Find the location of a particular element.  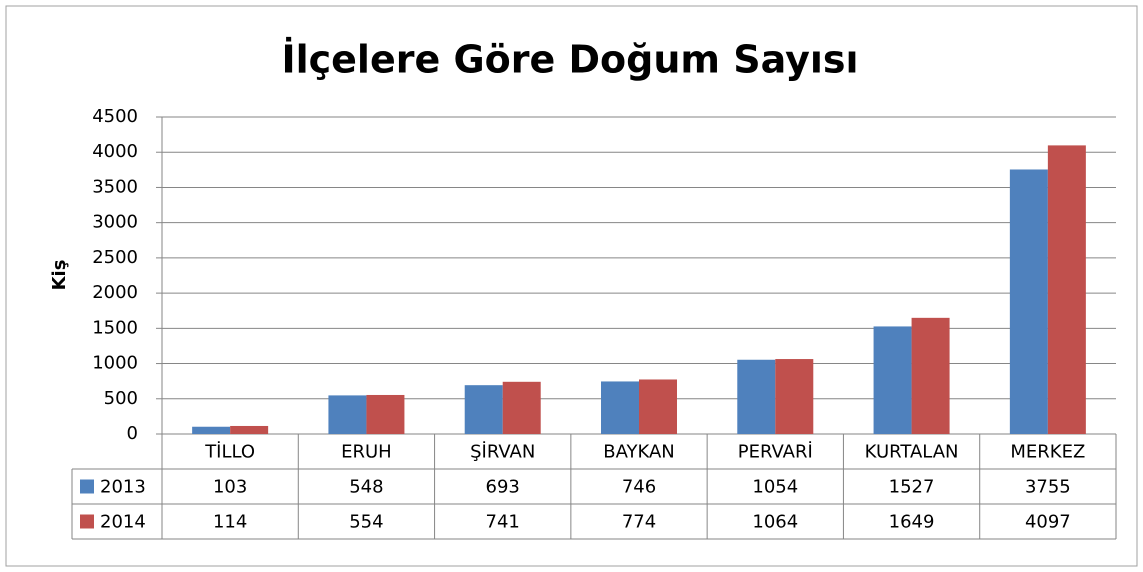

y-tick-label: 500 is located at coordinates (121, 398).